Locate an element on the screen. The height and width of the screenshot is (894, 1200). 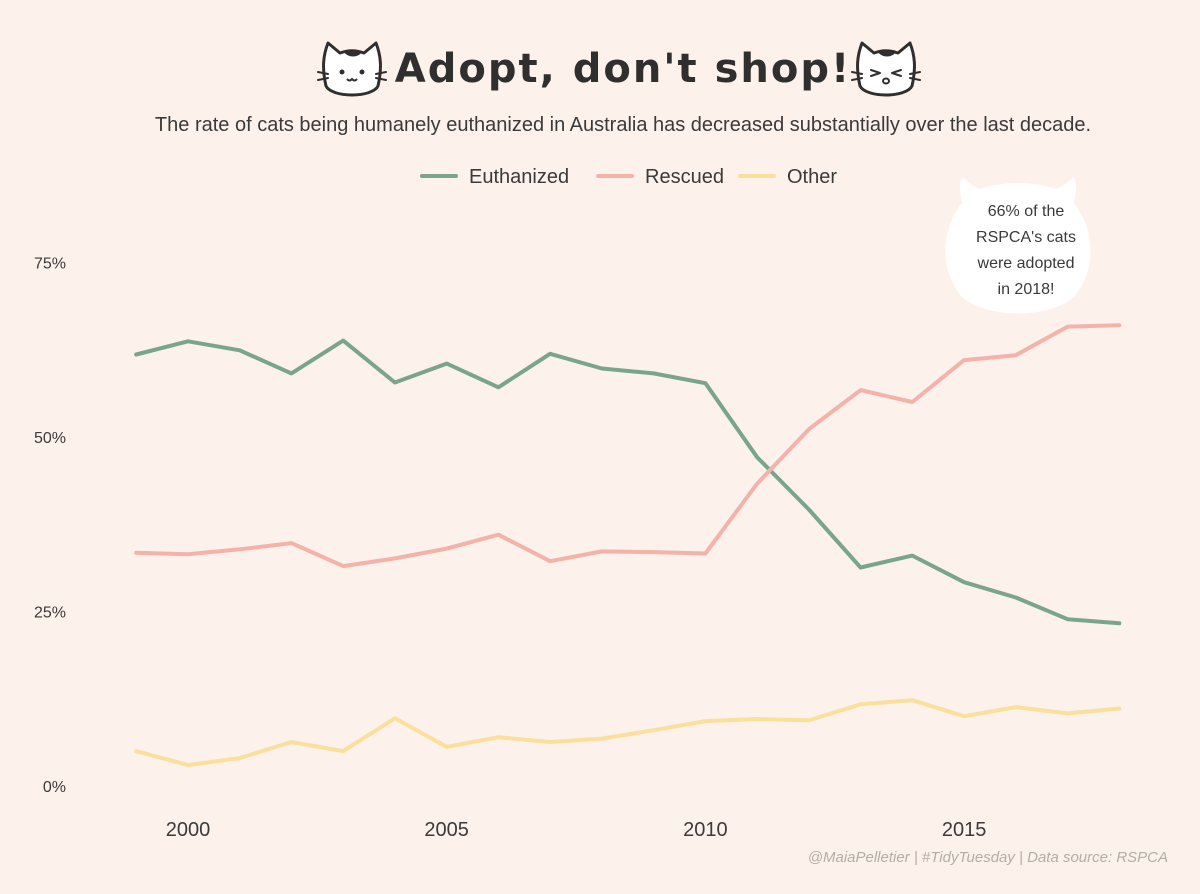
x-tick-label: 2005 is located at coordinates (446, 830).